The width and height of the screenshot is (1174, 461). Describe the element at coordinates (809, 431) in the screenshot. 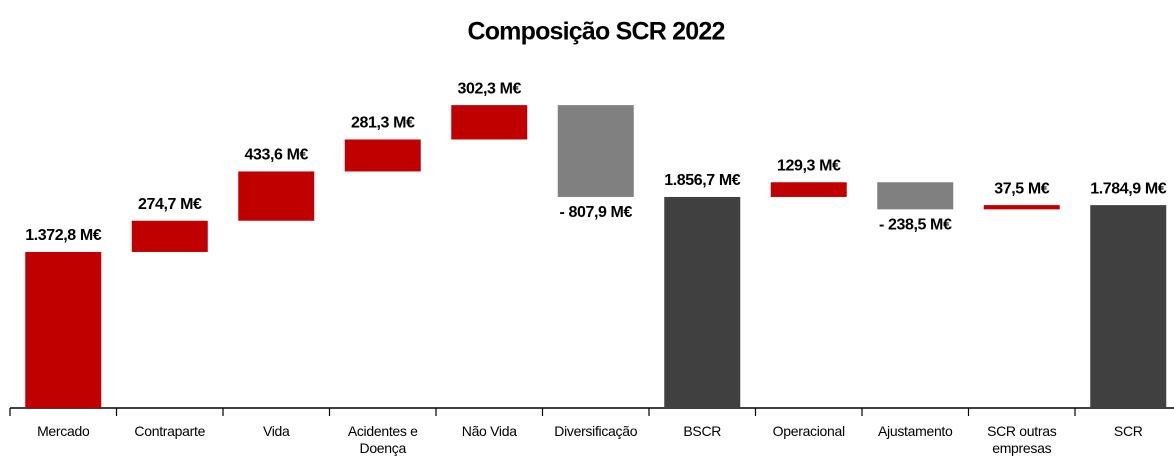

I see `x-tick-label: Operacional` at that location.